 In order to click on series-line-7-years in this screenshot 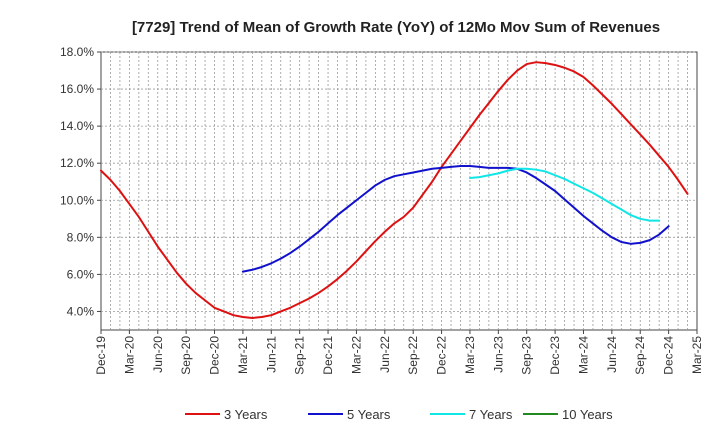, I will do `click(564, 194)`.